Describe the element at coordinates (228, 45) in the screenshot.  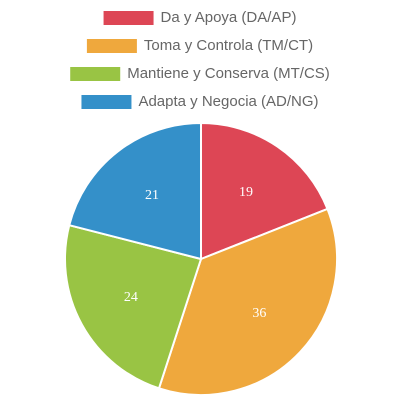
I see `legend-text: Toma y Controla (TM/CT)` at that location.